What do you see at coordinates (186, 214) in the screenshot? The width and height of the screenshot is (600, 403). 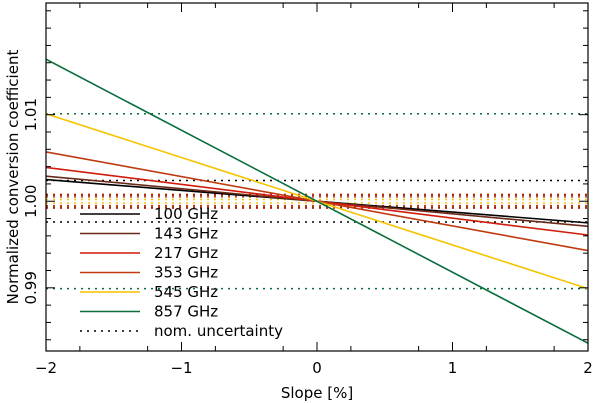 I see `legend-label-0: 100 GHz` at bounding box center [186, 214].